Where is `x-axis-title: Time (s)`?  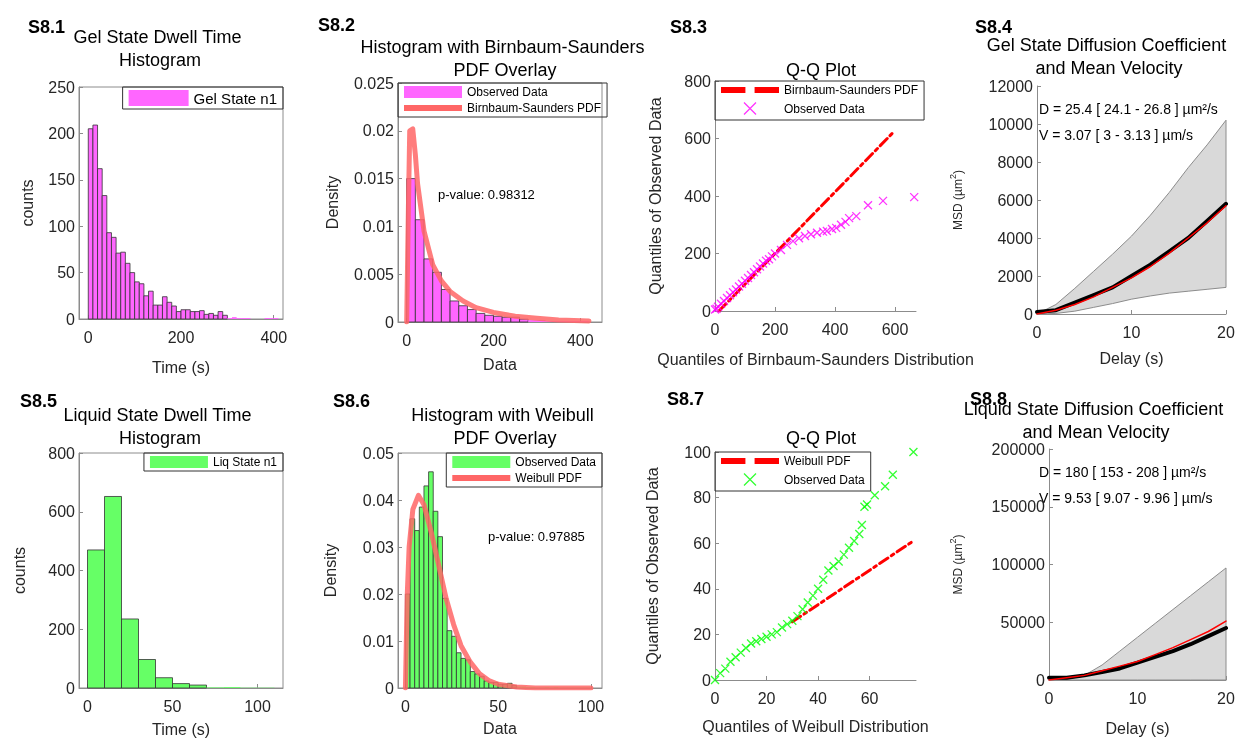 x-axis-title: Time (s) is located at coordinates (181, 729).